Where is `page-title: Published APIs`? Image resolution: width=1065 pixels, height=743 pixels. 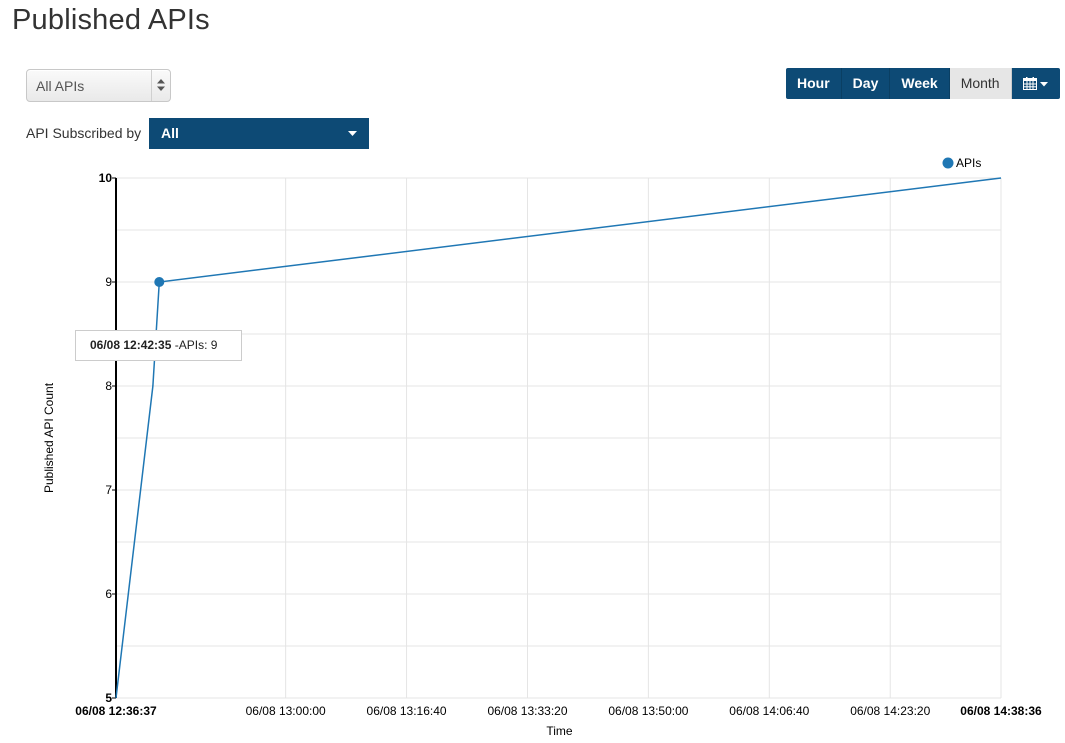
page-title: Published APIs is located at coordinates (111, 20).